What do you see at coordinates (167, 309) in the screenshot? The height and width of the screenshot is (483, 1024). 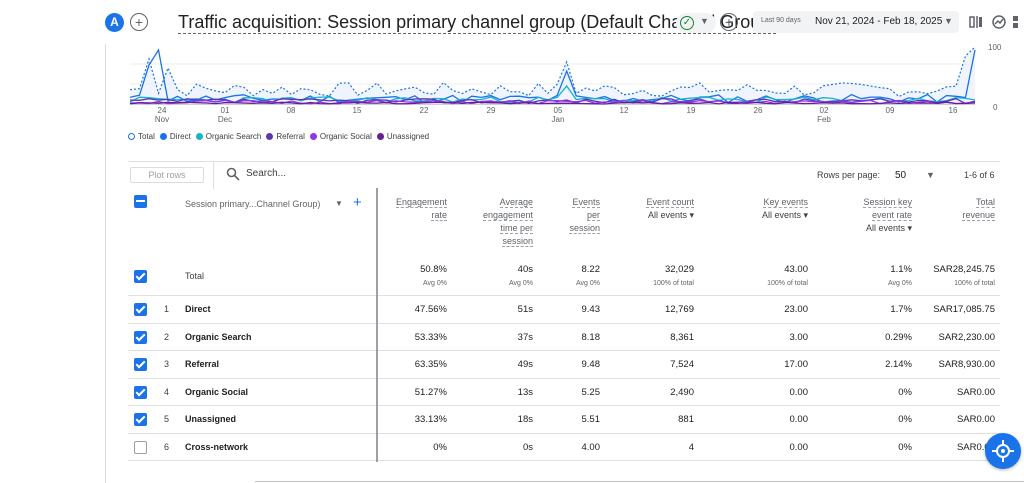 I see `row-number: 1` at bounding box center [167, 309].